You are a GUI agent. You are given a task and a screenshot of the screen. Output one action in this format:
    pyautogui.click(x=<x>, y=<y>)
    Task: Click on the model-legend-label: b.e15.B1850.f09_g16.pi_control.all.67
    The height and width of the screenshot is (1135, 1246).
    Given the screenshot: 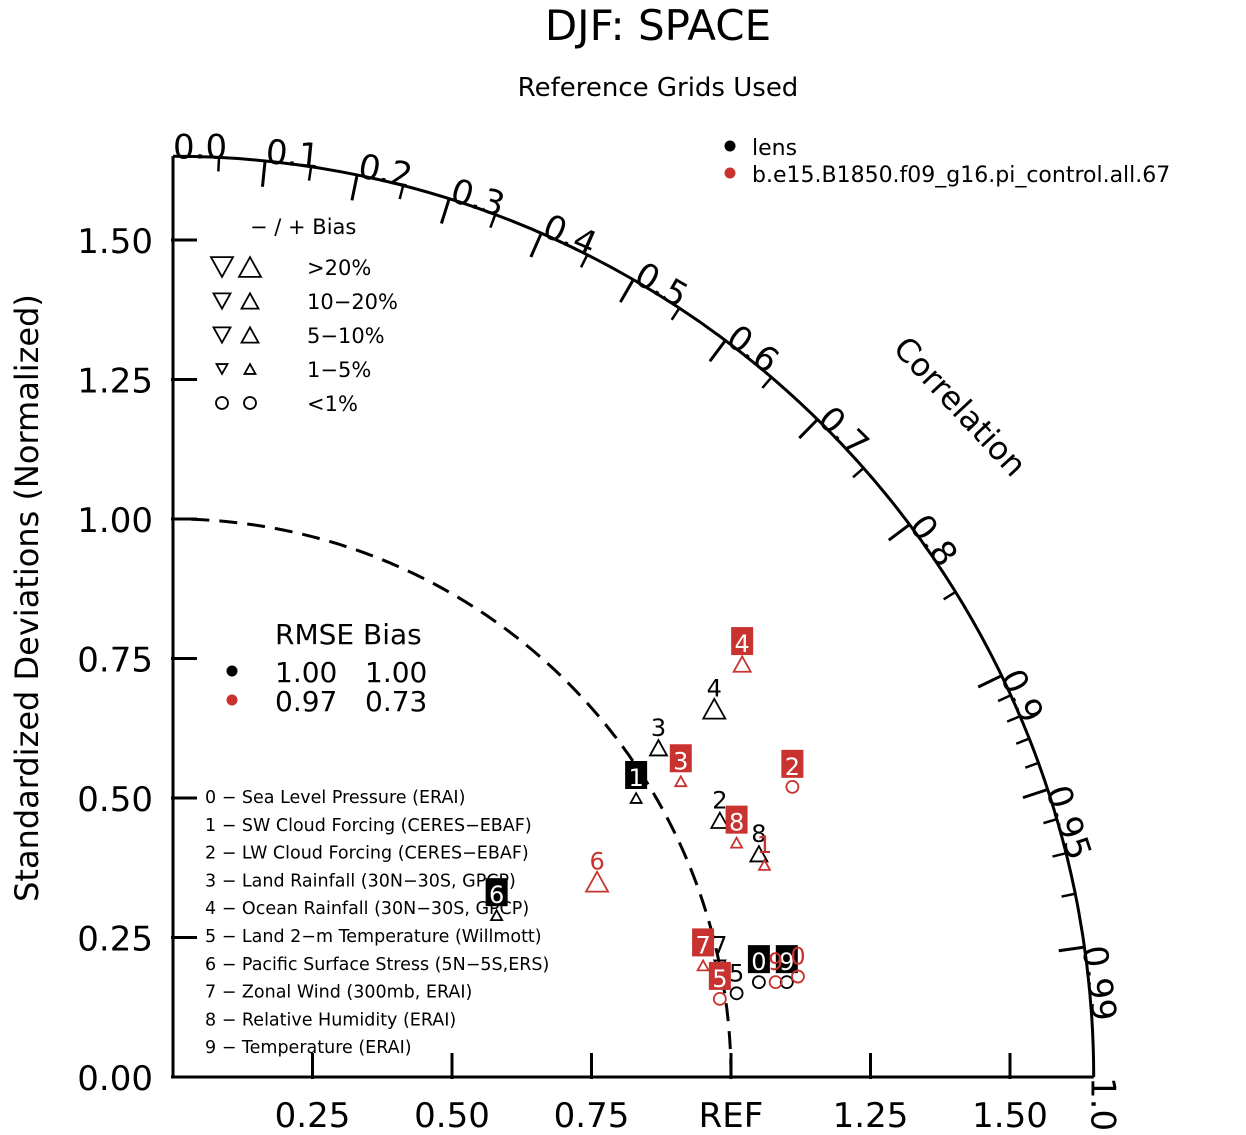 What is the action you would take?
    pyautogui.click(x=961, y=175)
    